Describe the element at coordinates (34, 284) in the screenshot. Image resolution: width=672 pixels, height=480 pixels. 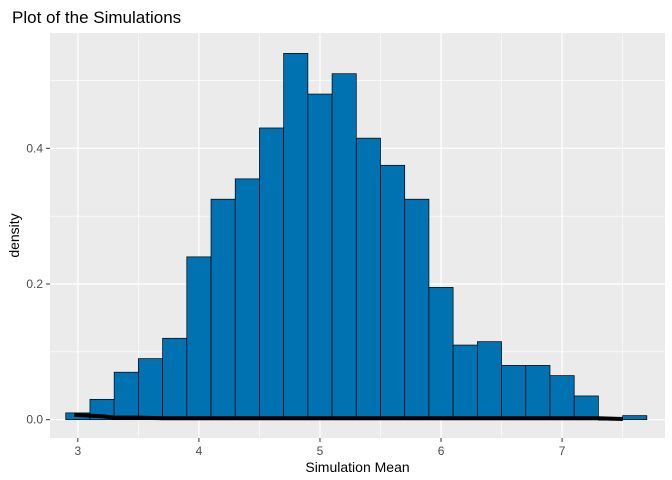
I see `y-tick-label: 0.2` at that location.